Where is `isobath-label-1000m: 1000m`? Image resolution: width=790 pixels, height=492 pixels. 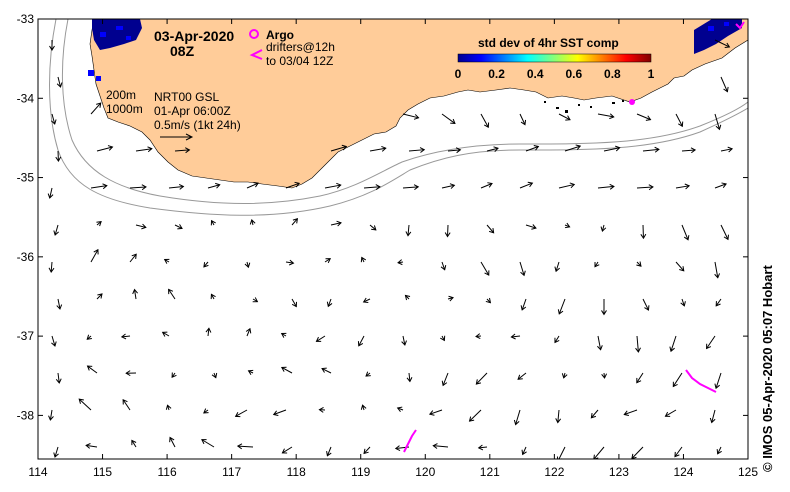
isobath-label-1000m: 1000m is located at coordinates (124, 109).